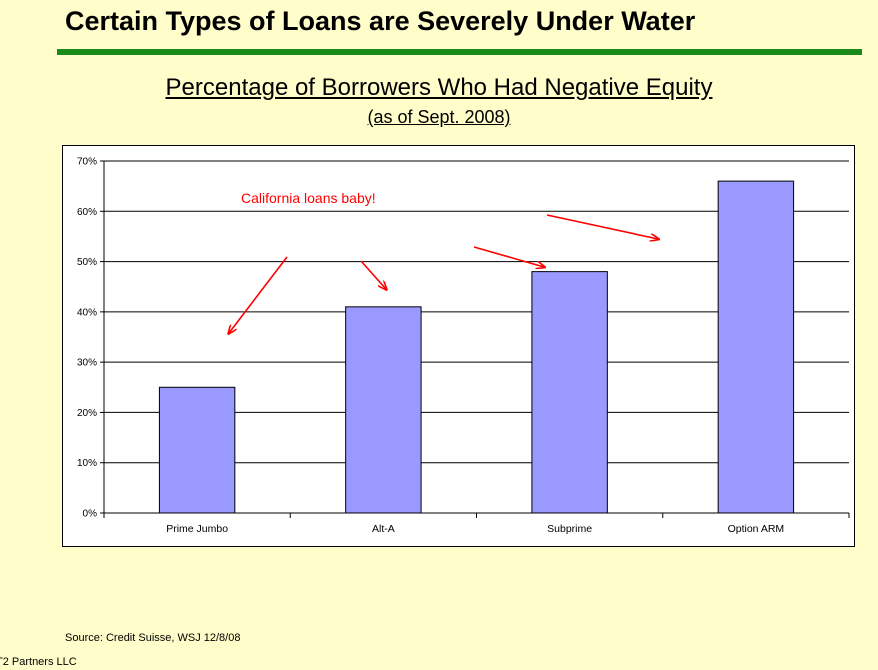 This screenshot has width=878, height=670. What do you see at coordinates (308, 198) in the screenshot?
I see `annotation-text: California loans baby!` at bounding box center [308, 198].